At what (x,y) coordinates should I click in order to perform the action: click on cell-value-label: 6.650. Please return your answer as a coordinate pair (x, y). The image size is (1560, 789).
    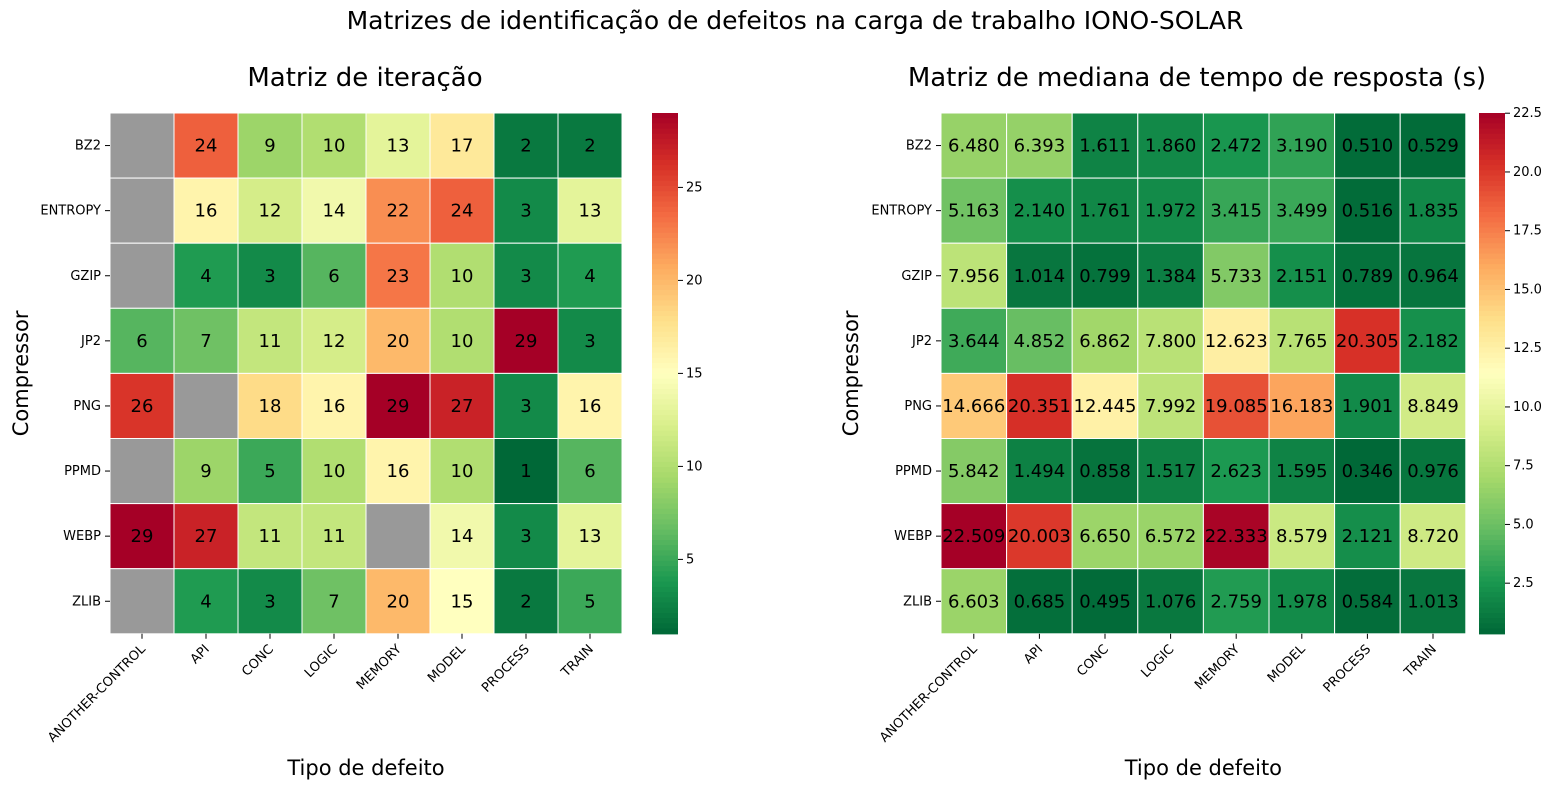
    Looking at the image, I should click on (1105, 536).